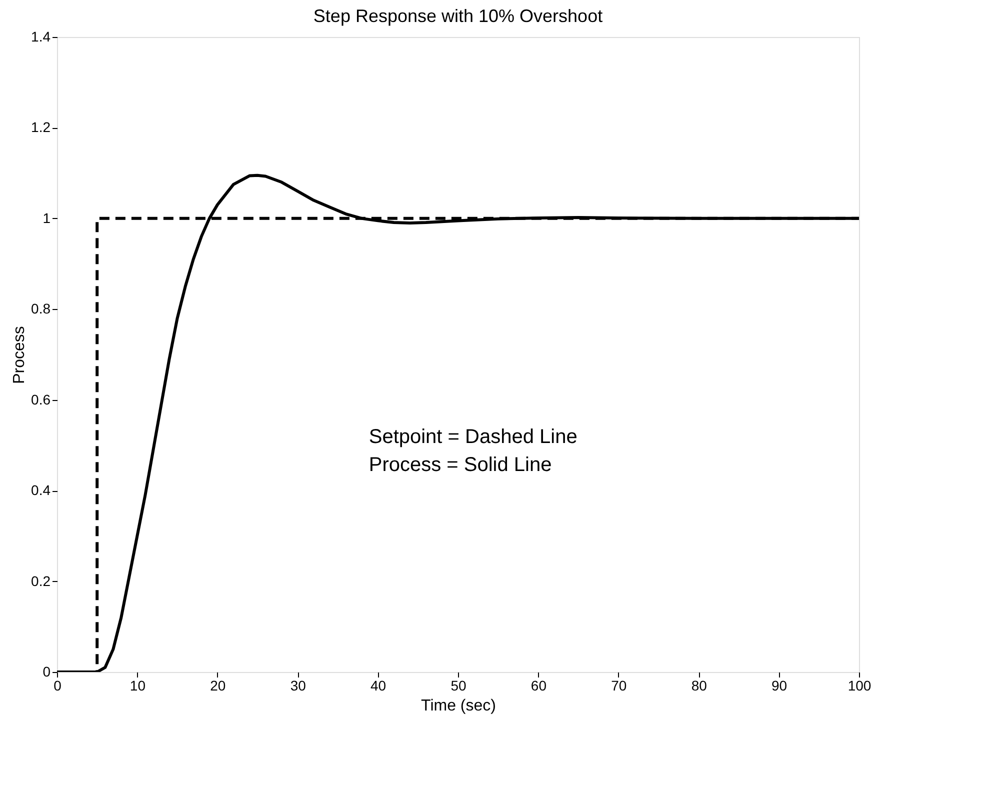 The width and height of the screenshot is (985, 810). I want to click on x-tick-label: 10, so click(138, 686).